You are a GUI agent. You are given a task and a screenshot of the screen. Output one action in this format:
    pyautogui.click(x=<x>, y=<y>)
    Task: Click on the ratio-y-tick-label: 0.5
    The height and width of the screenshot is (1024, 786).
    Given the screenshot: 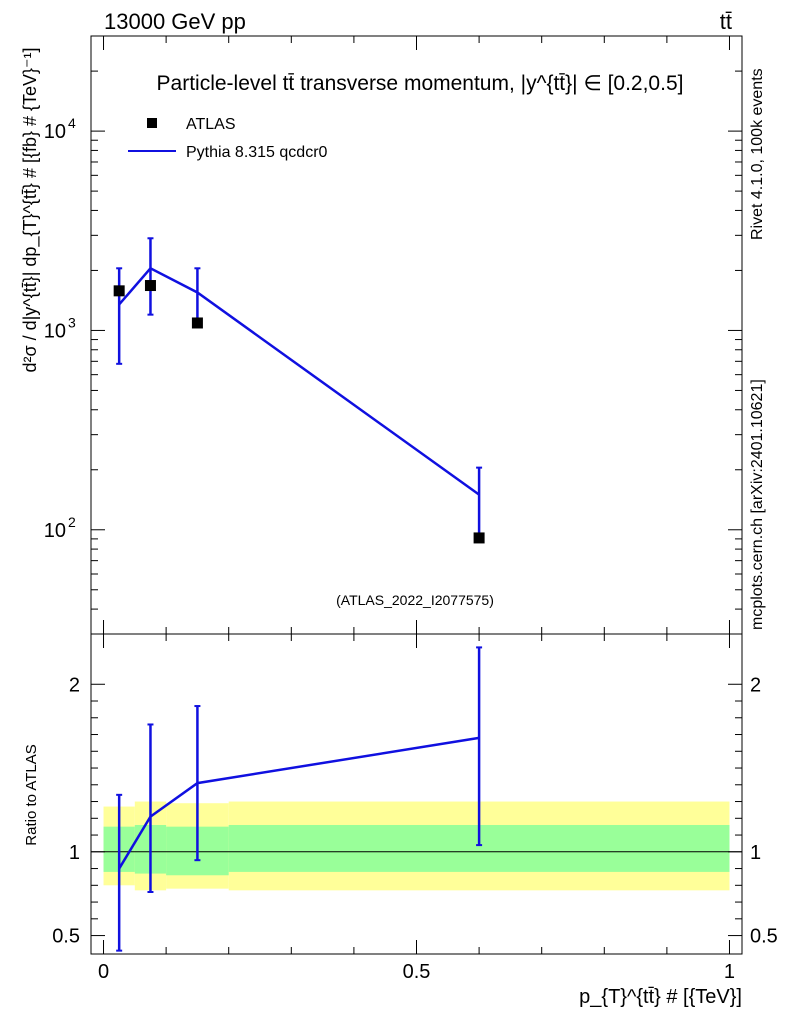 What is the action you would take?
    pyautogui.click(x=66, y=937)
    